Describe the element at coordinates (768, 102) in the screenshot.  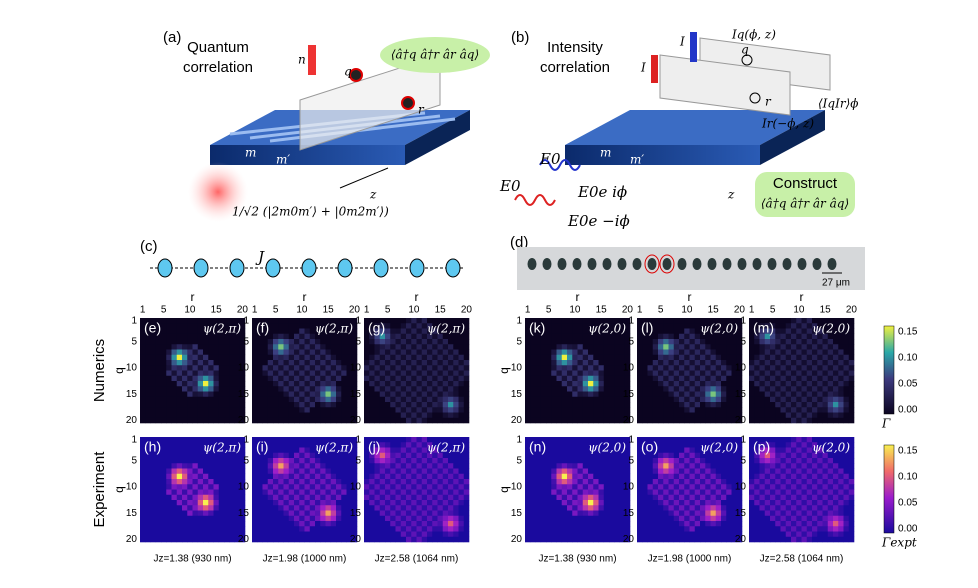
I see `symbol: r` at that location.